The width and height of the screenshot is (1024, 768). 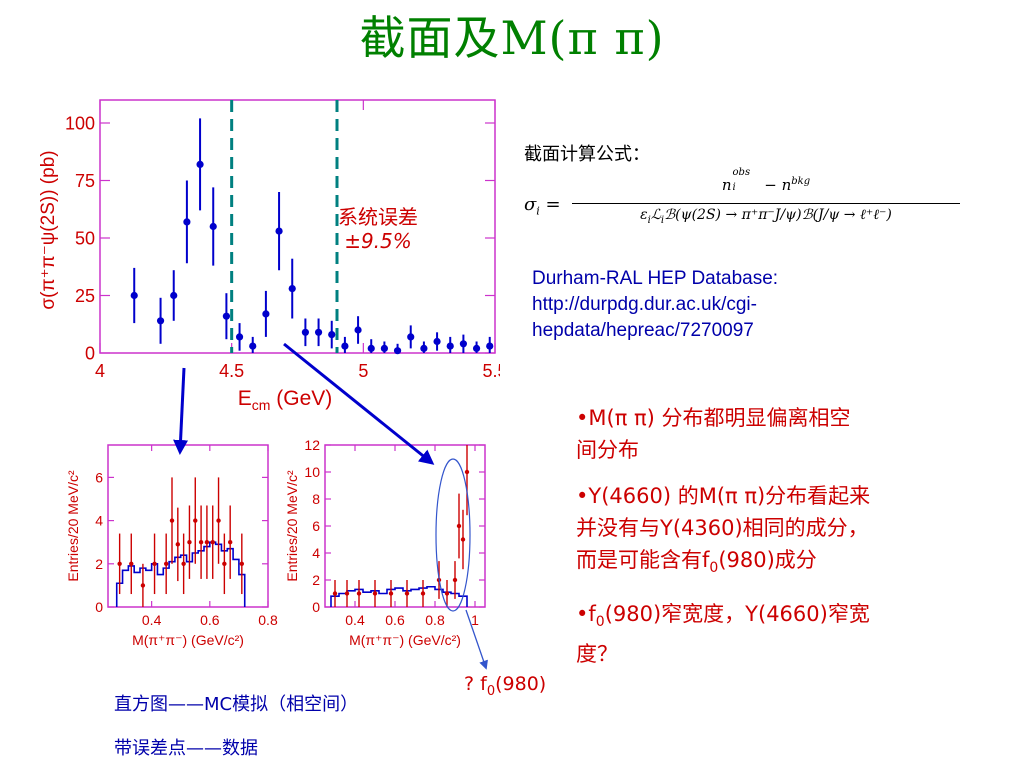 I want to click on y-tick-label: 100, so click(x=80, y=123).